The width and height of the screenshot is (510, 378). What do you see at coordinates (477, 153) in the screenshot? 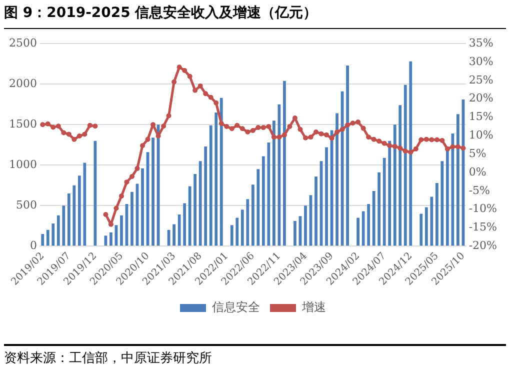
I see `y2-tick-label: 5%` at bounding box center [477, 153].